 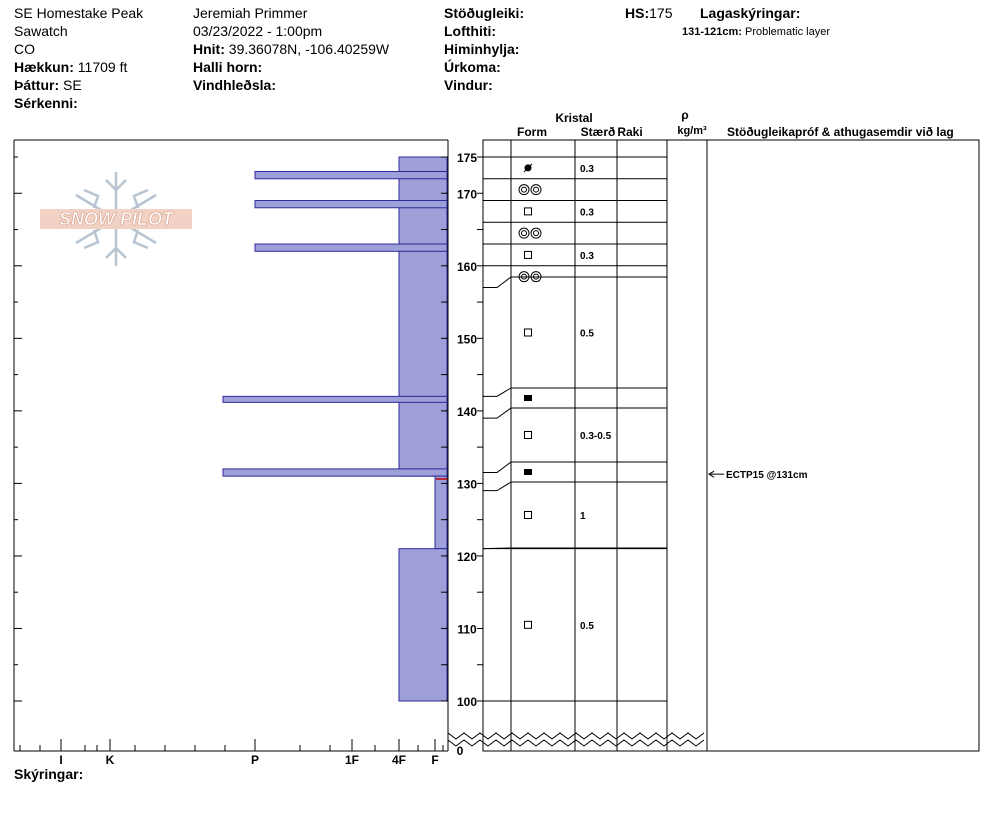 What do you see at coordinates (24, 49) in the screenshot?
I see `state: CO` at bounding box center [24, 49].